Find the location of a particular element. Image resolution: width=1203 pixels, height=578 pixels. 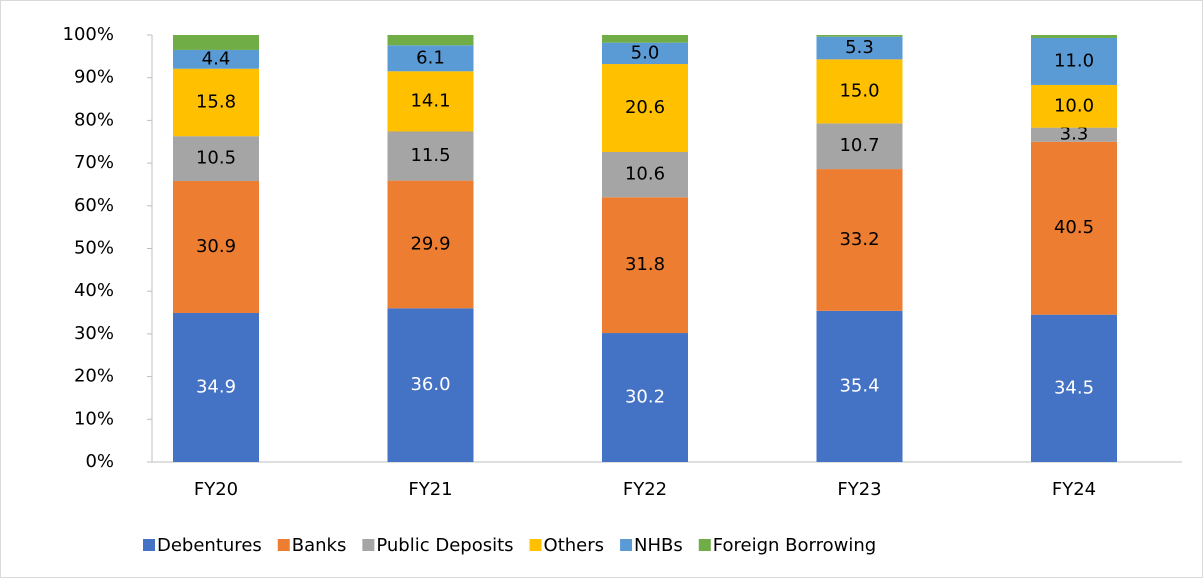

data-label: 36.0 is located at coordinates (430, 384).